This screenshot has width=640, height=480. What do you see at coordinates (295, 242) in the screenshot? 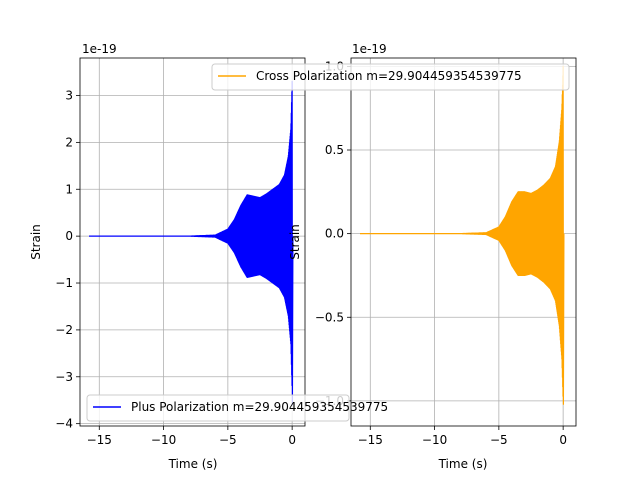
I see `cross-y-axis-label: Strain` at bounding box center [295, 242].